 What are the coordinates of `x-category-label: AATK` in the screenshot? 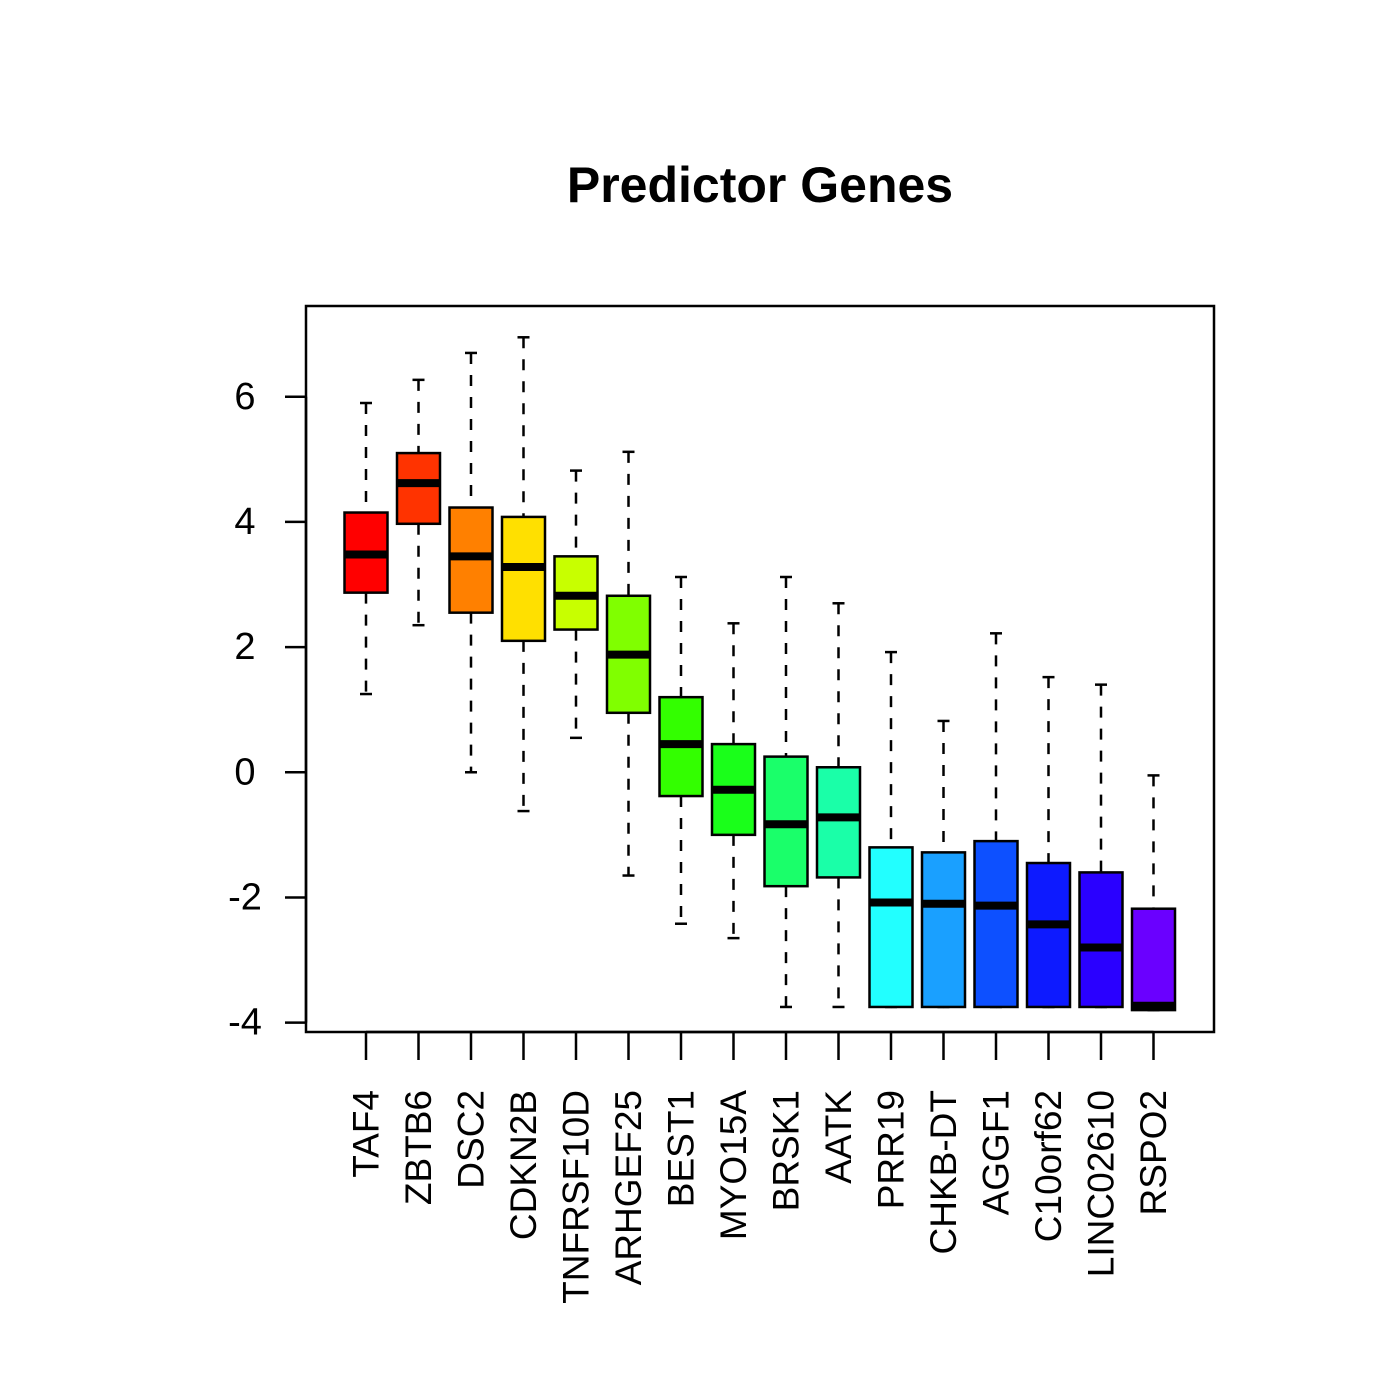 It's located at (838, 1137).